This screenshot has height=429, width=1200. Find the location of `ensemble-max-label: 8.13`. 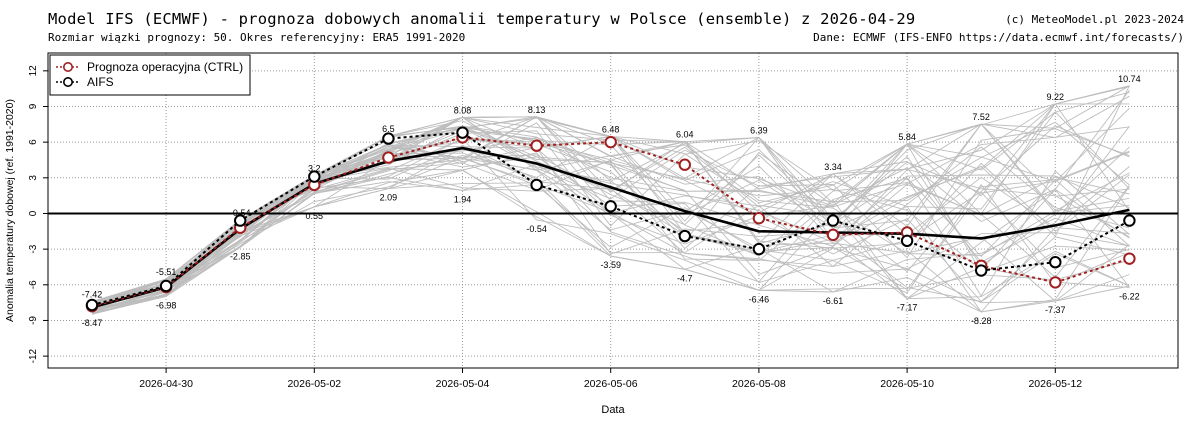

ensemble-max-label: 8.13 is located at coordinates (537, 110).